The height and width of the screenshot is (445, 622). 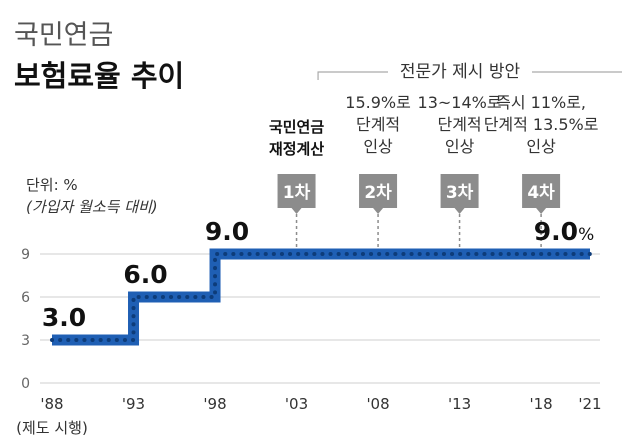 I want to click on bracket-label: 전문가 제시 방안, so click(x=460, y=72).